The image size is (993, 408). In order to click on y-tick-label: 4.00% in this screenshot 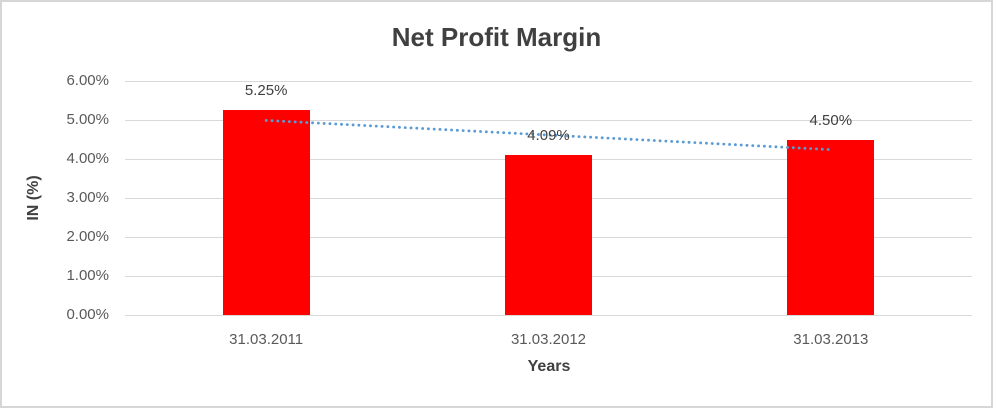, I will do `click(87, 158)`.